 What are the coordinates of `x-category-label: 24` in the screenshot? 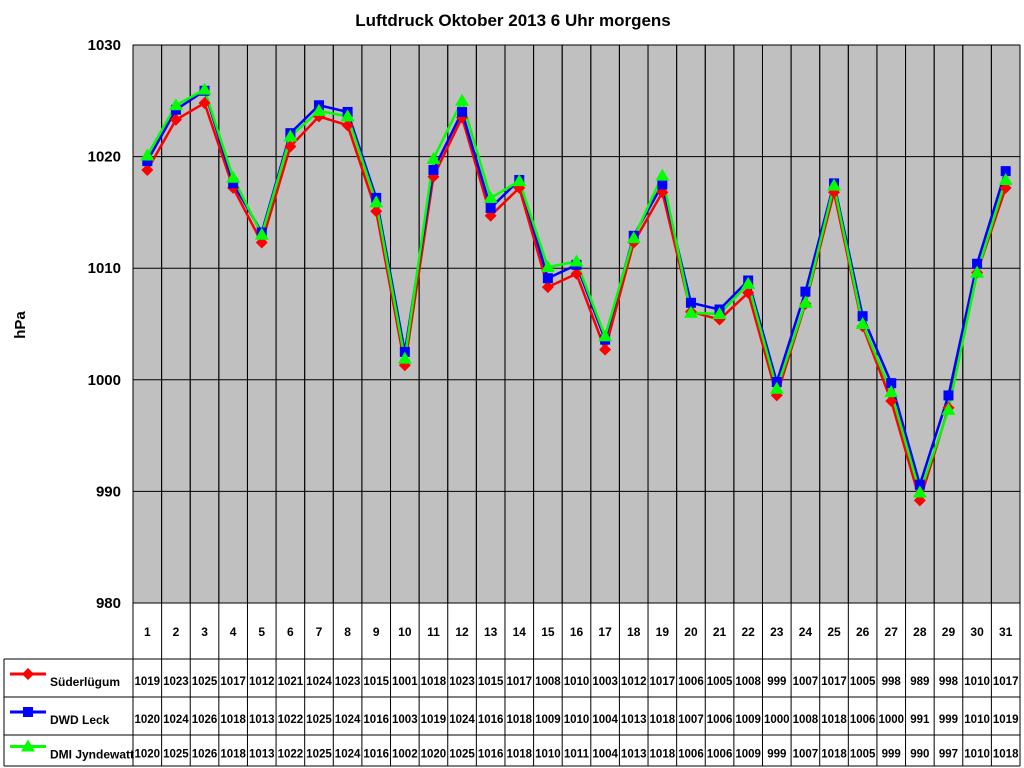 It's located at (806, 632).